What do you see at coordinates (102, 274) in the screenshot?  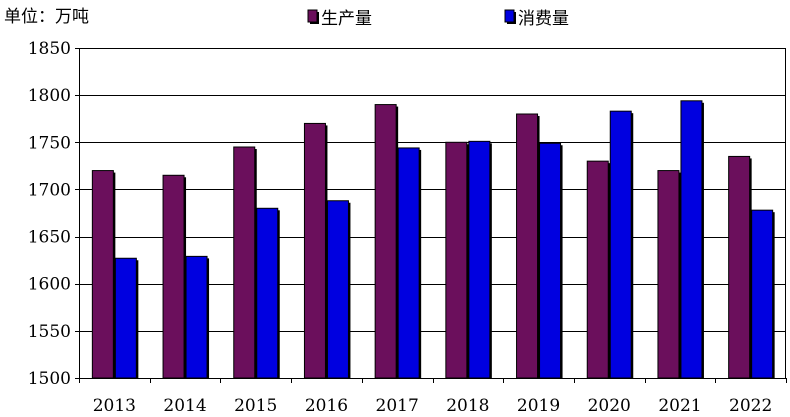 I see `bar-production-2013` at bounding box center [102, 274].